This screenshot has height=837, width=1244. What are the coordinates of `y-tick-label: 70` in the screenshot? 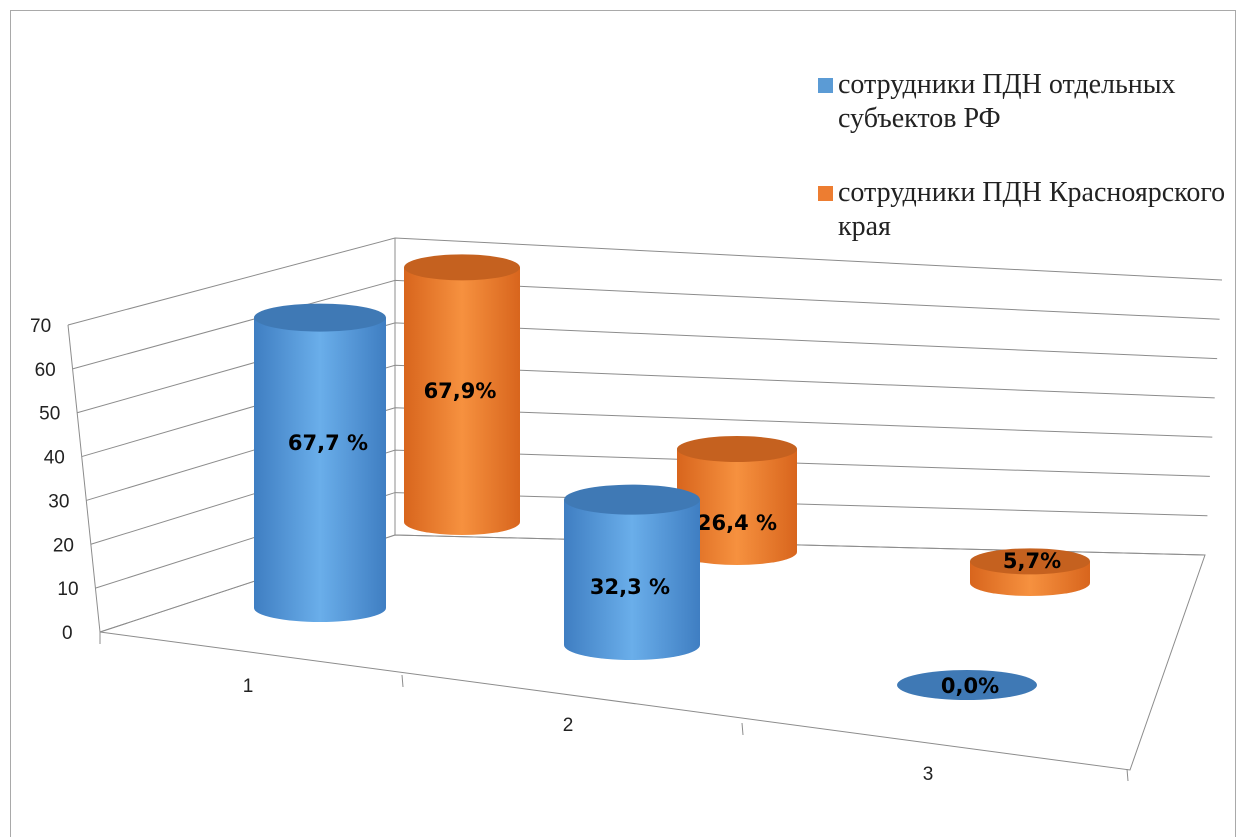 It's located at (40, 326).